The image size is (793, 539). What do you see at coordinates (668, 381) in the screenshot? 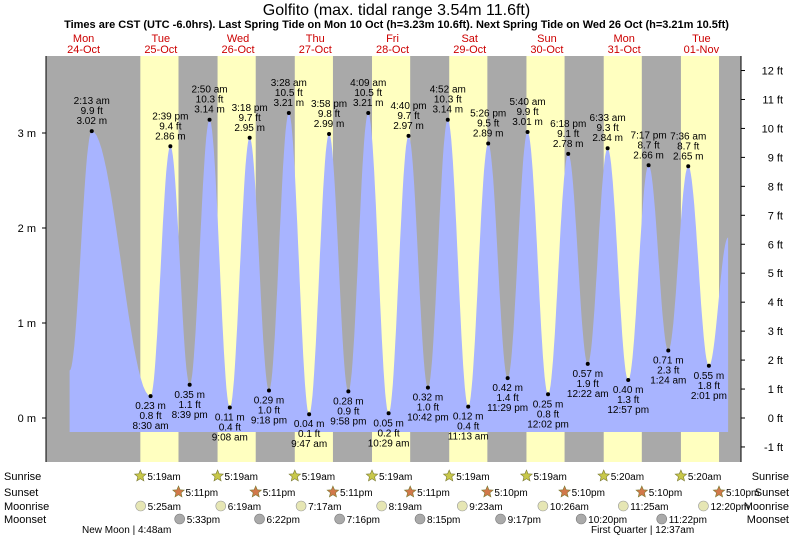
I see `low-tide-time: 1:24 am` at bounding box center [668, 381].